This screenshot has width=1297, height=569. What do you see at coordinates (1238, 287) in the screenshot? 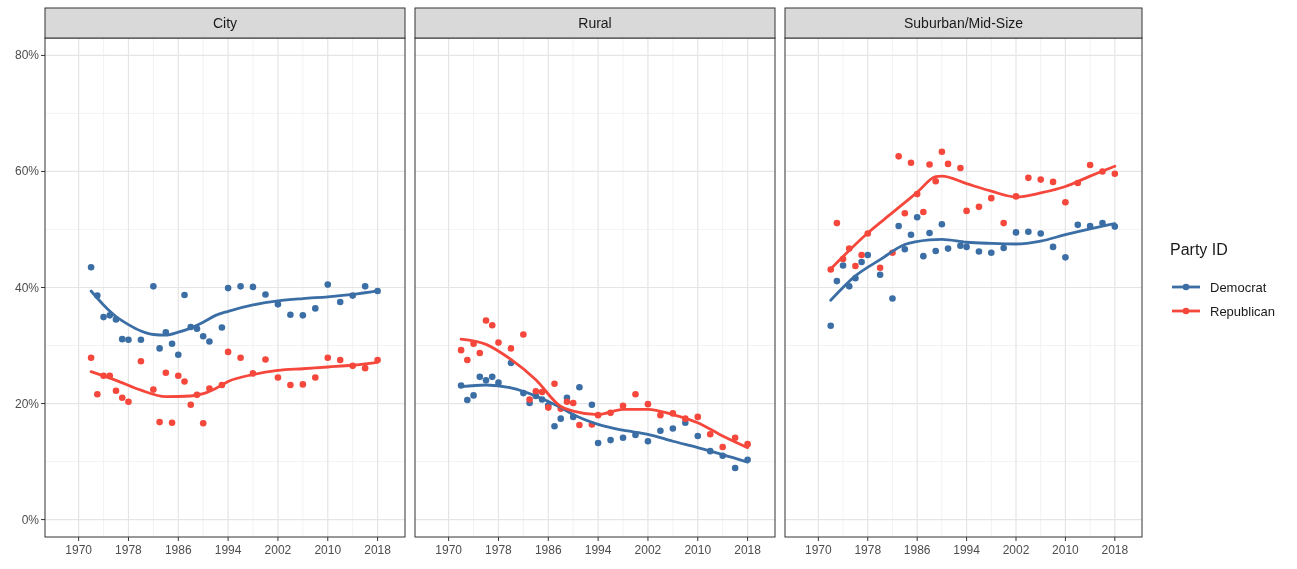
I see `legend-label: Democrat` at bounding box center [1238, 287].